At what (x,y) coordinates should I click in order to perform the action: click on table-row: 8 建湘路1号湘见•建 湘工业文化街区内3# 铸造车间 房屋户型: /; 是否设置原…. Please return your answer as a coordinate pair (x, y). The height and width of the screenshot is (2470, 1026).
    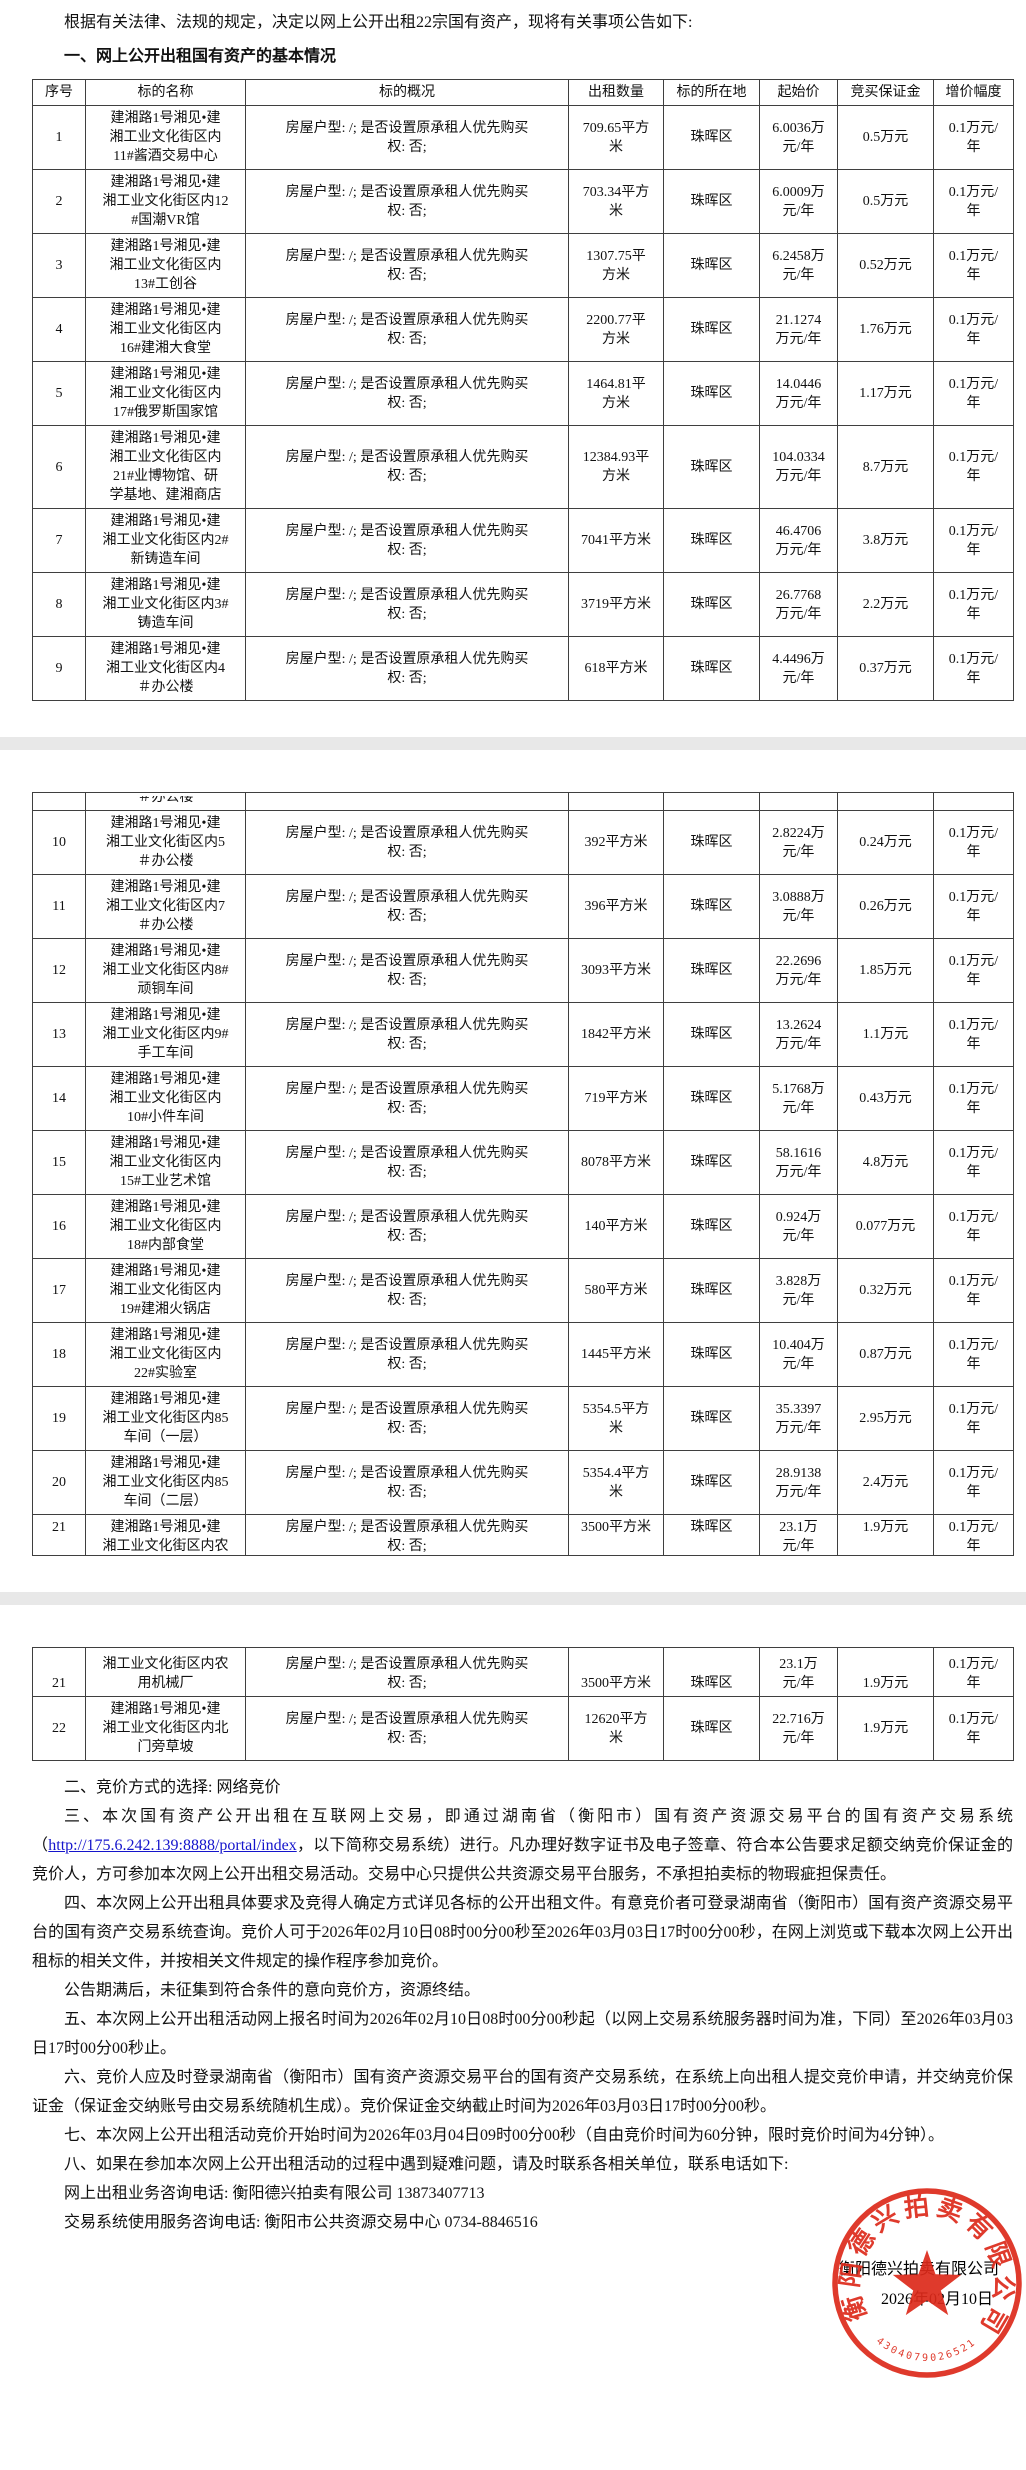
    Looking at the image, I should click on (523, 604).